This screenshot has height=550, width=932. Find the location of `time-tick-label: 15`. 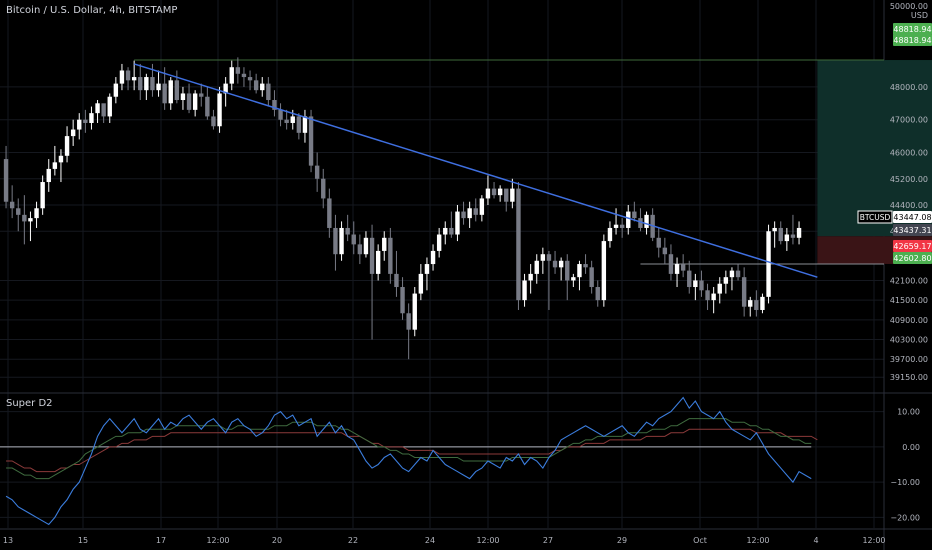

time-tick-label: 15 is located at coordinates (83, 540).